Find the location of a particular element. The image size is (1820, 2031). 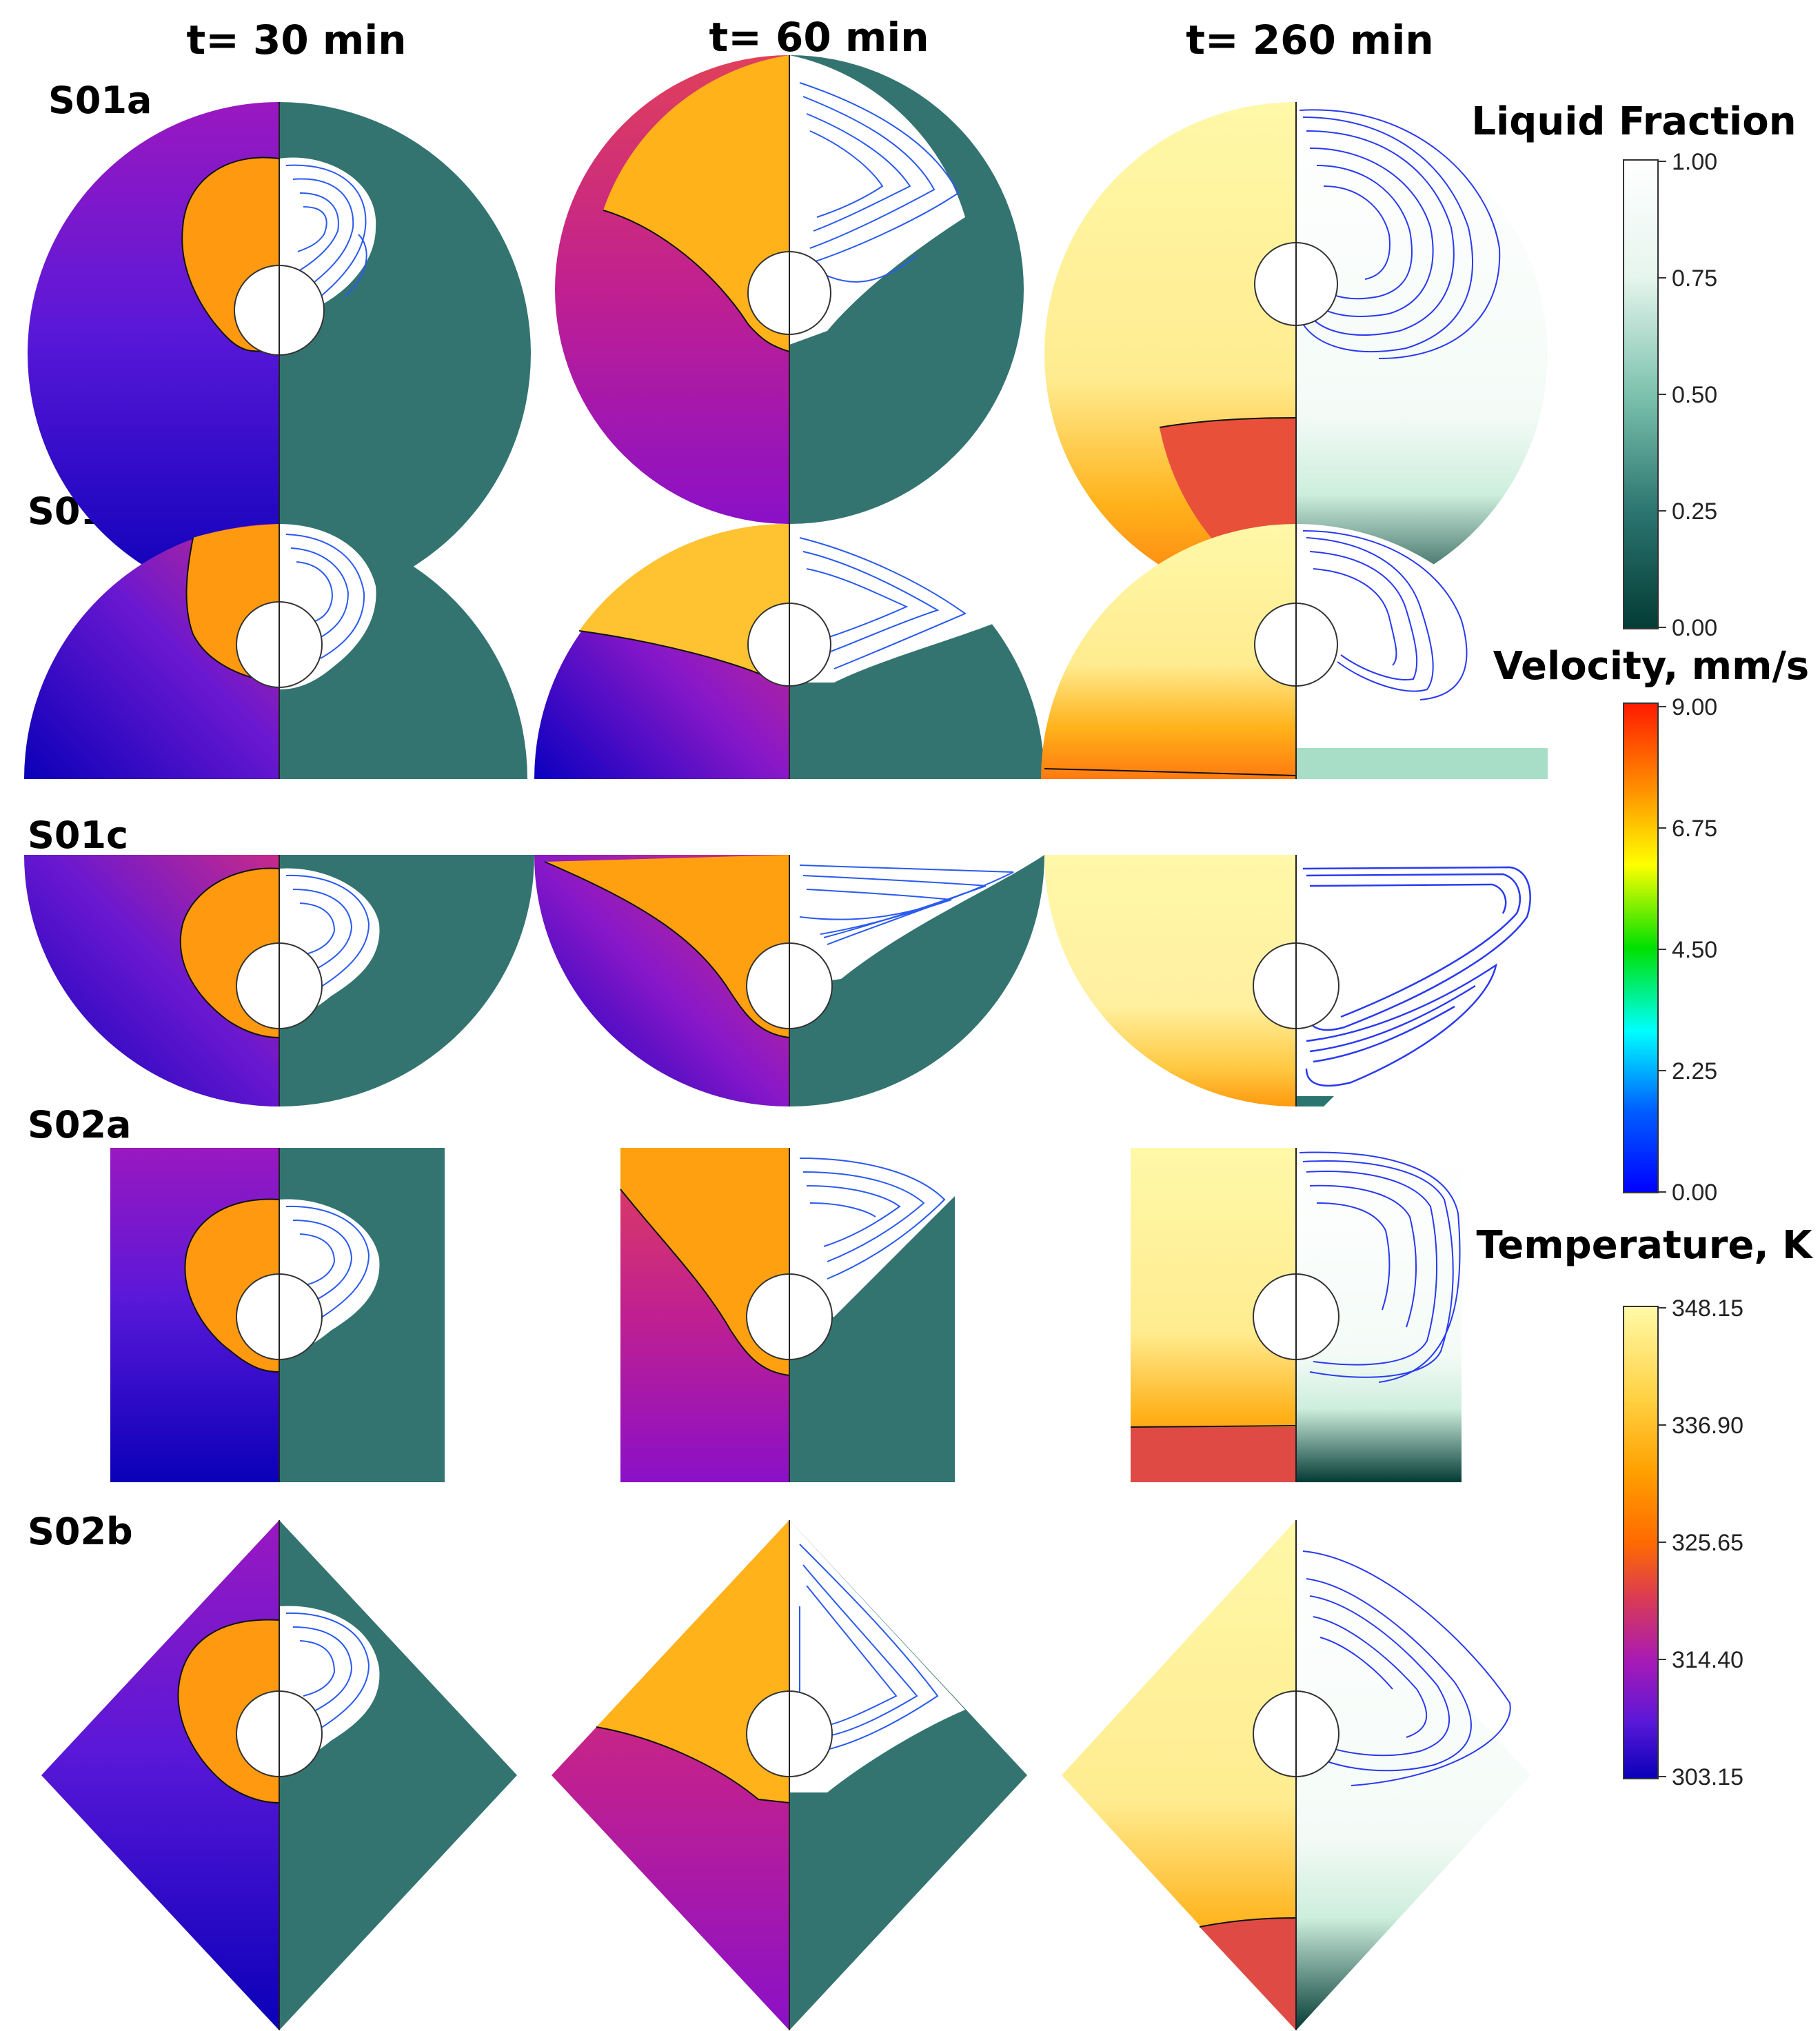

lf-tick-025: 0.25 is located at coordinates (1694, 511).